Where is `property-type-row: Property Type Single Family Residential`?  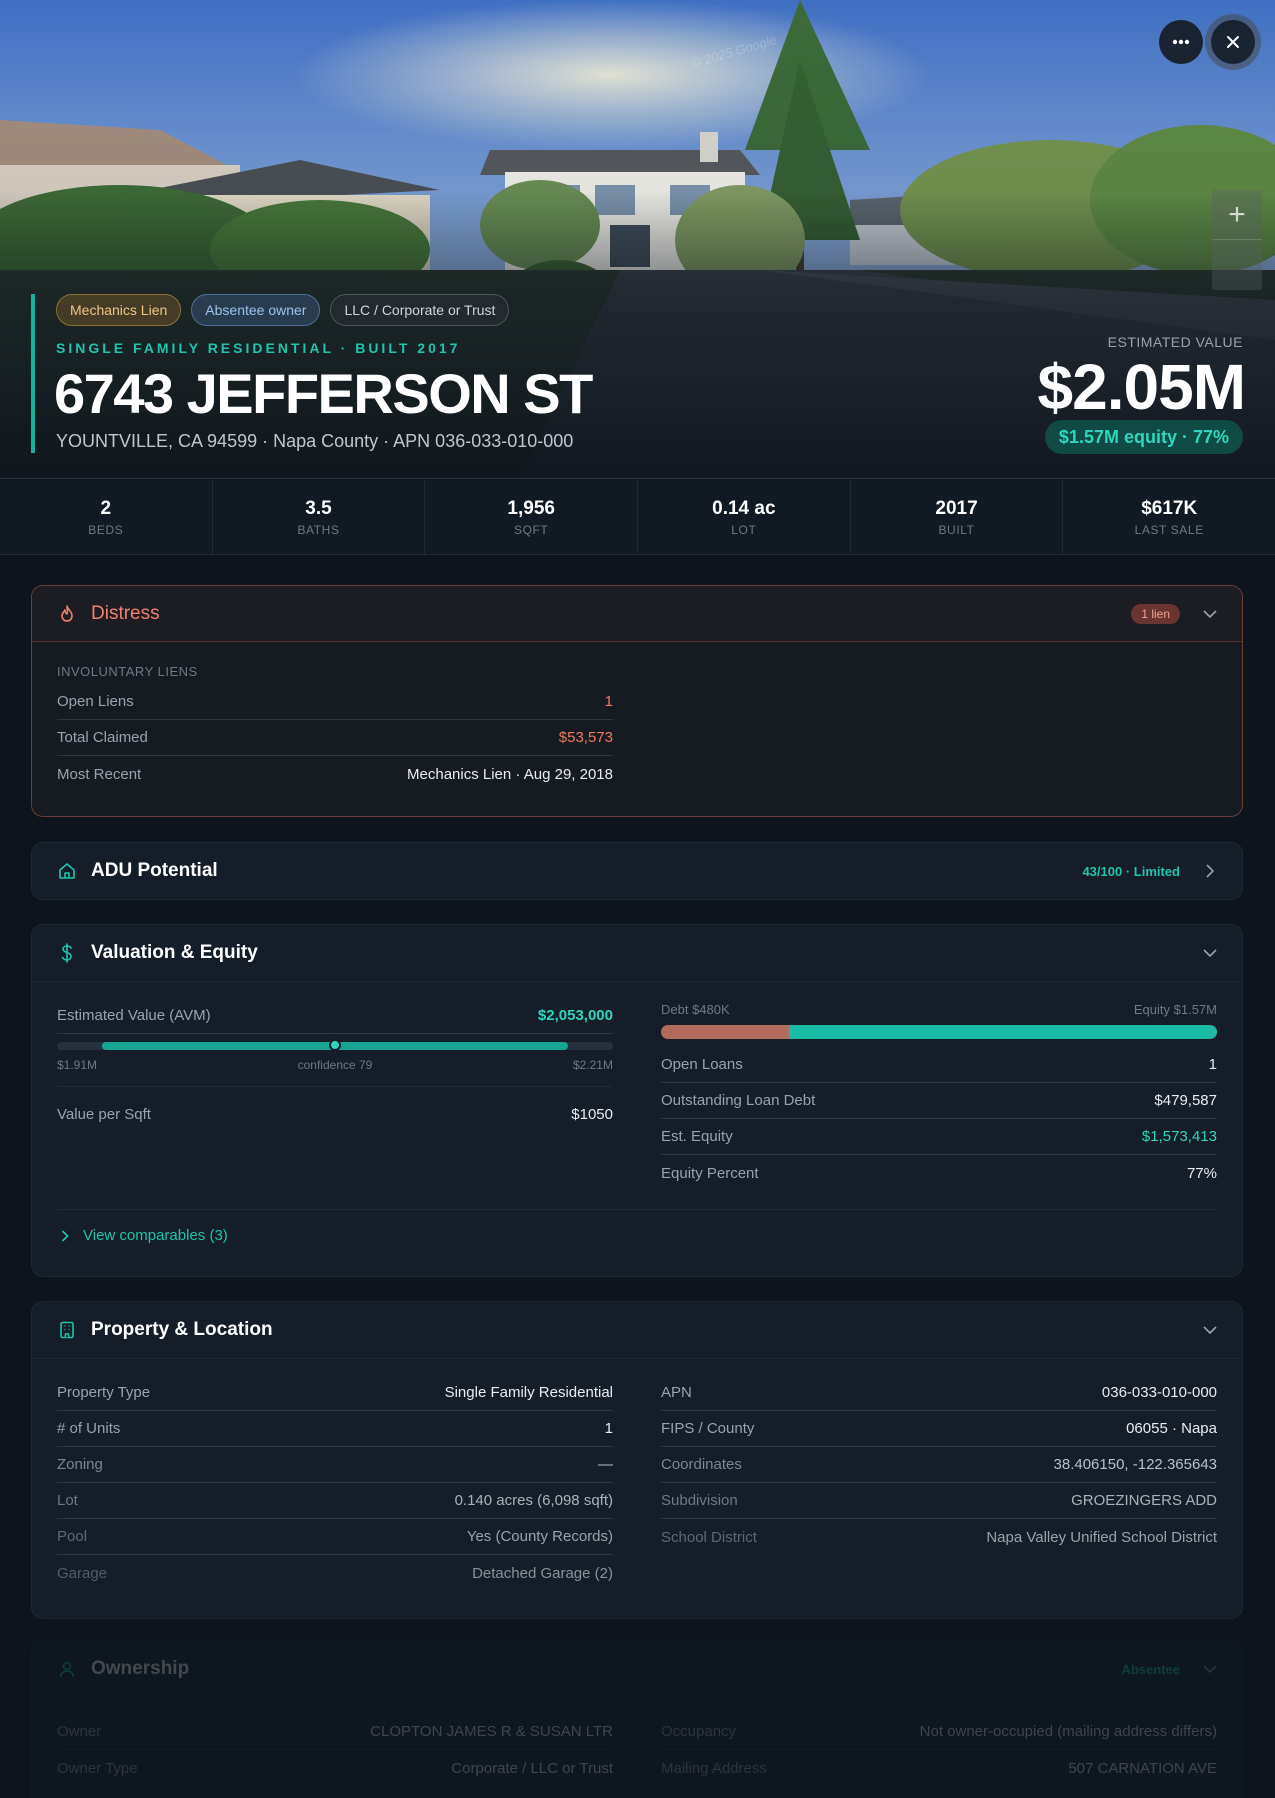
property-type-row: Property Type Single Family Residential is located at coordinates (335, 1393).